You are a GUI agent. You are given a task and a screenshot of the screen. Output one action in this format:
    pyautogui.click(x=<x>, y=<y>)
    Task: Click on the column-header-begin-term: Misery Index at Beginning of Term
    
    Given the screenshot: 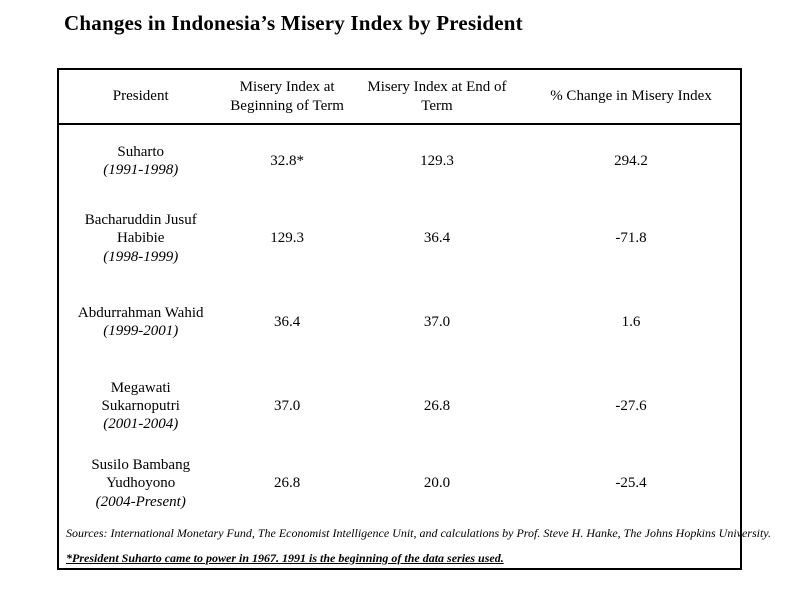 What is the action you would take?
    pyautogui.click(x=286, y=96)
    